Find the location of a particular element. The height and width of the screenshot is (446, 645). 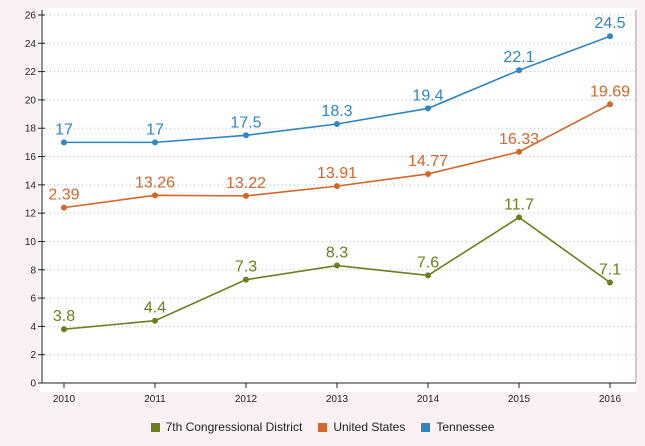

data-label-tennessee-2012: 17.5 is located at coordinates (245, 122).